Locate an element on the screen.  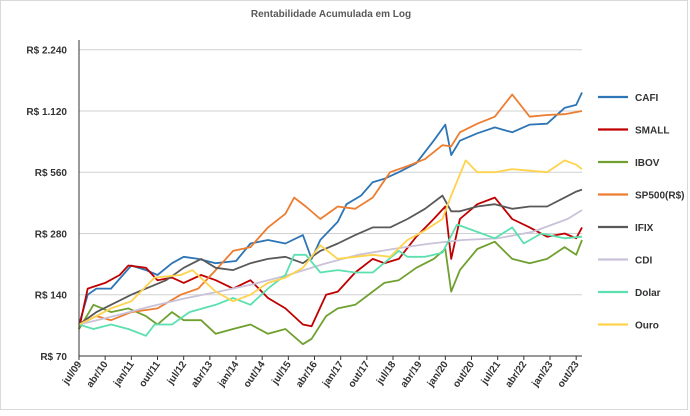
y-tick-label: R$ 2.240 is located at coordinates (46, 51).